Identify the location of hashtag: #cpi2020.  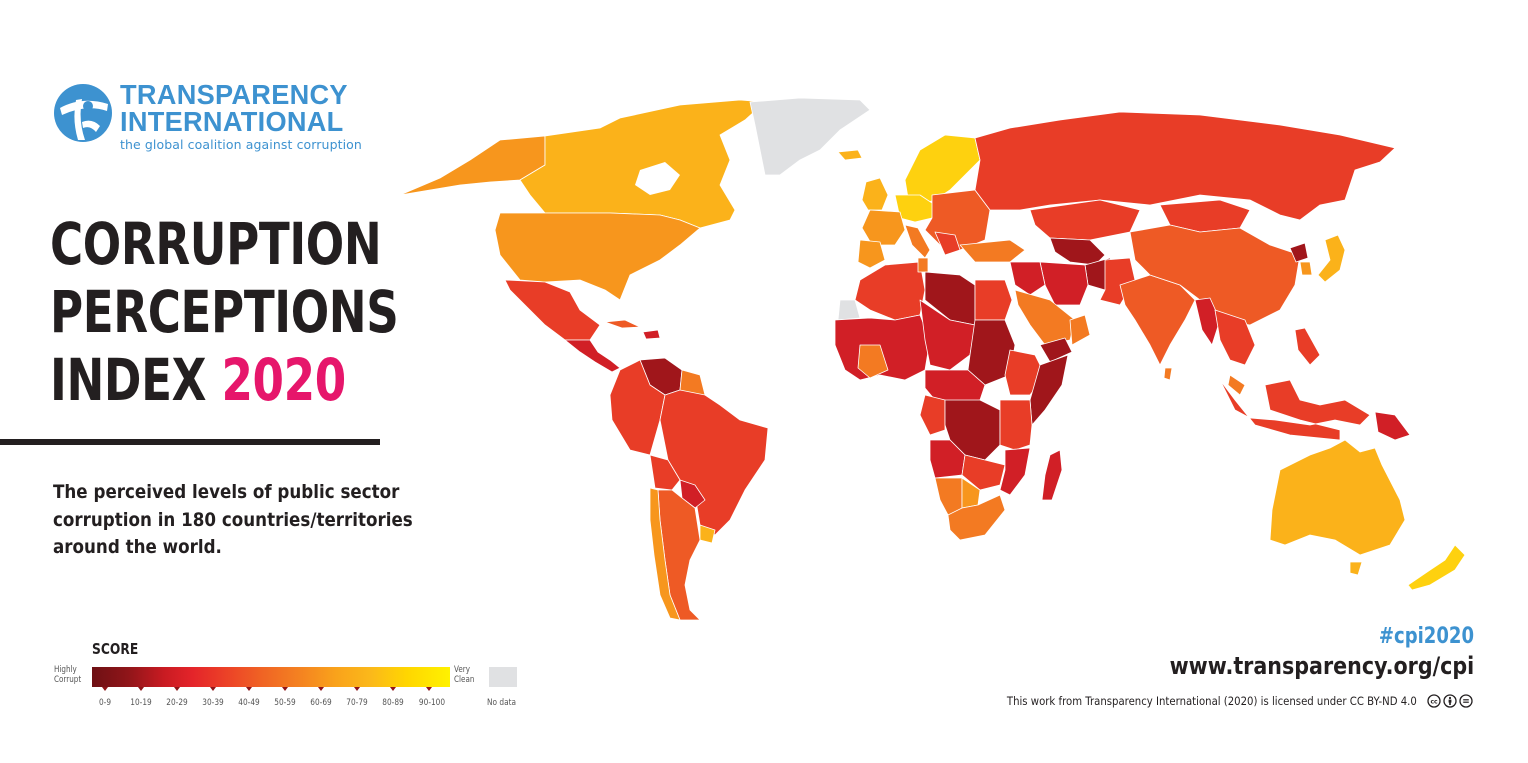
(1426, 636).